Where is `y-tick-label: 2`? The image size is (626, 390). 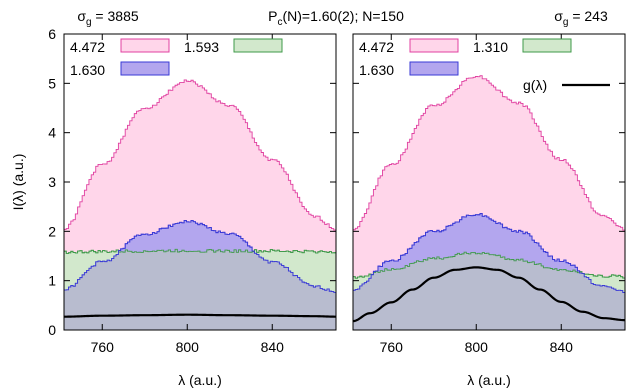
y-tick-label: 2 is located at coordinates (52, 231).